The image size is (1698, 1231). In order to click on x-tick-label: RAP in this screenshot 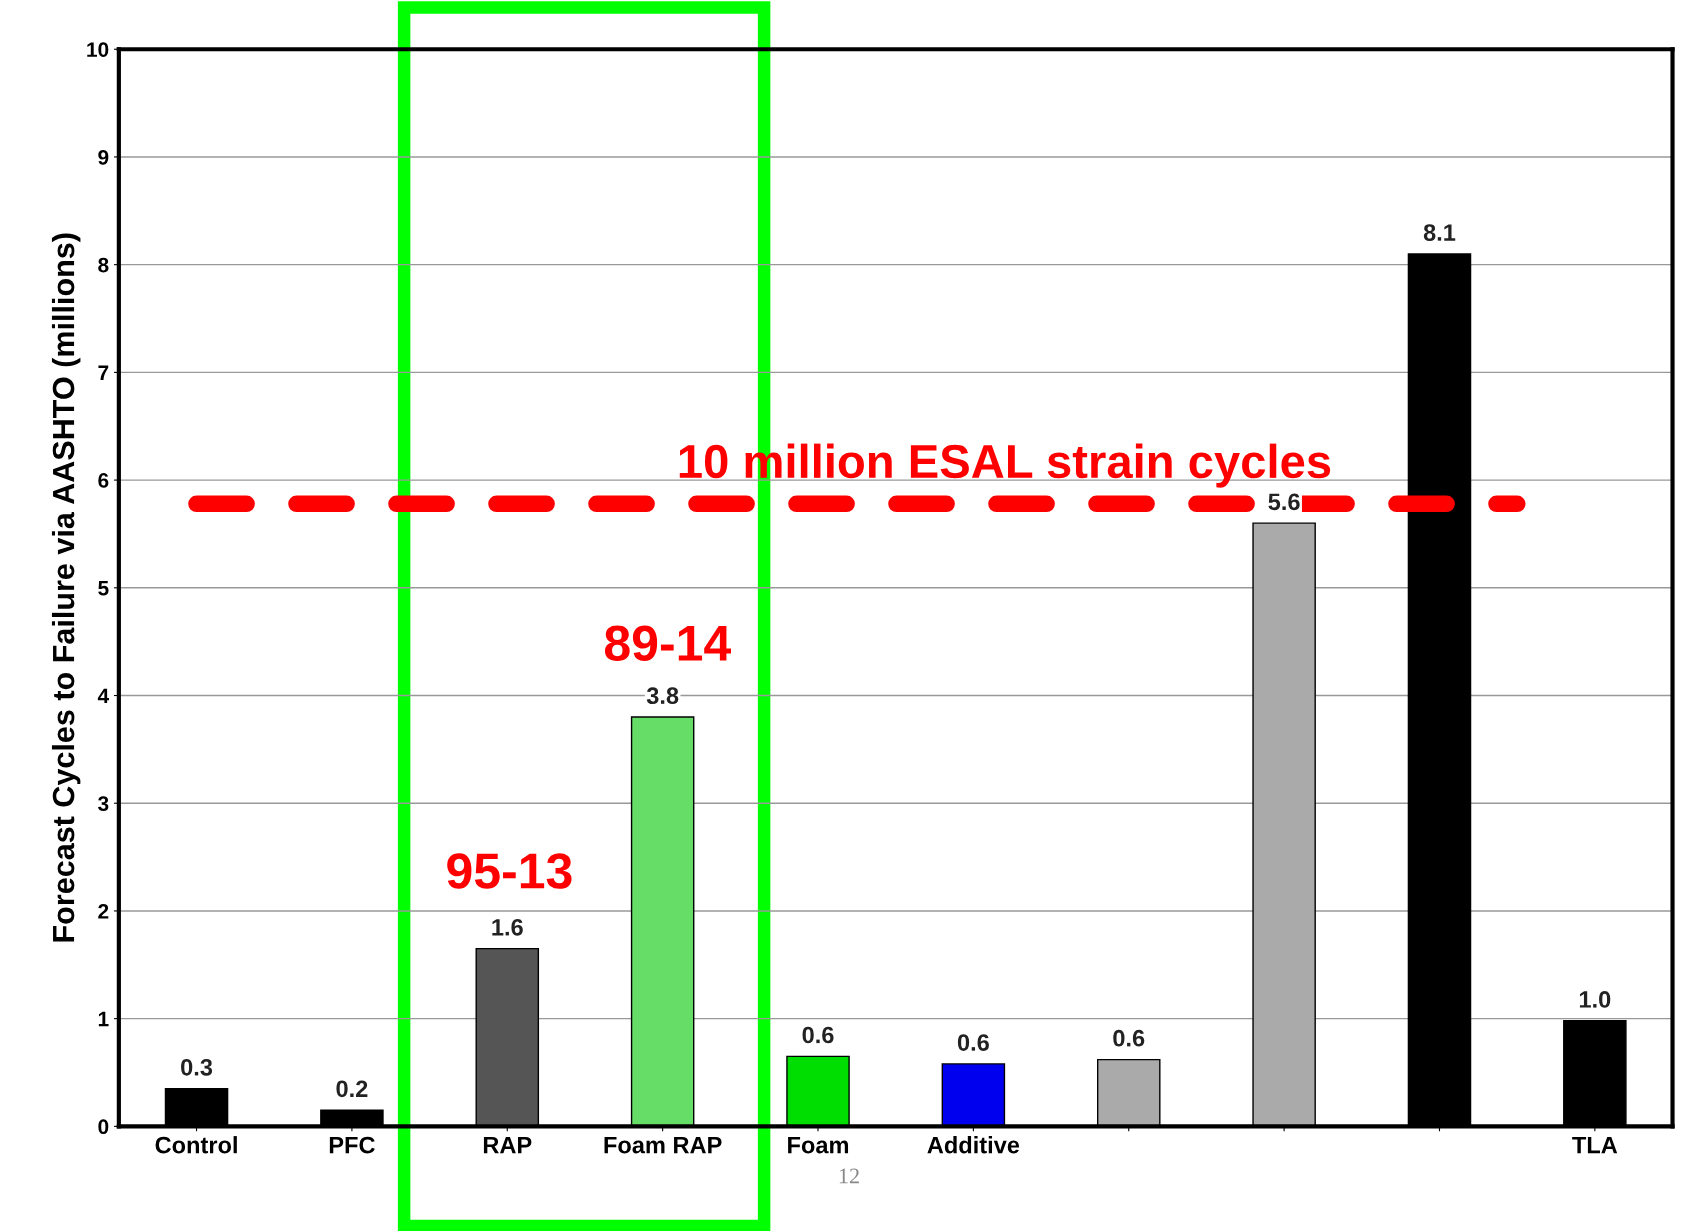, I will do `click(507, 1145)`.